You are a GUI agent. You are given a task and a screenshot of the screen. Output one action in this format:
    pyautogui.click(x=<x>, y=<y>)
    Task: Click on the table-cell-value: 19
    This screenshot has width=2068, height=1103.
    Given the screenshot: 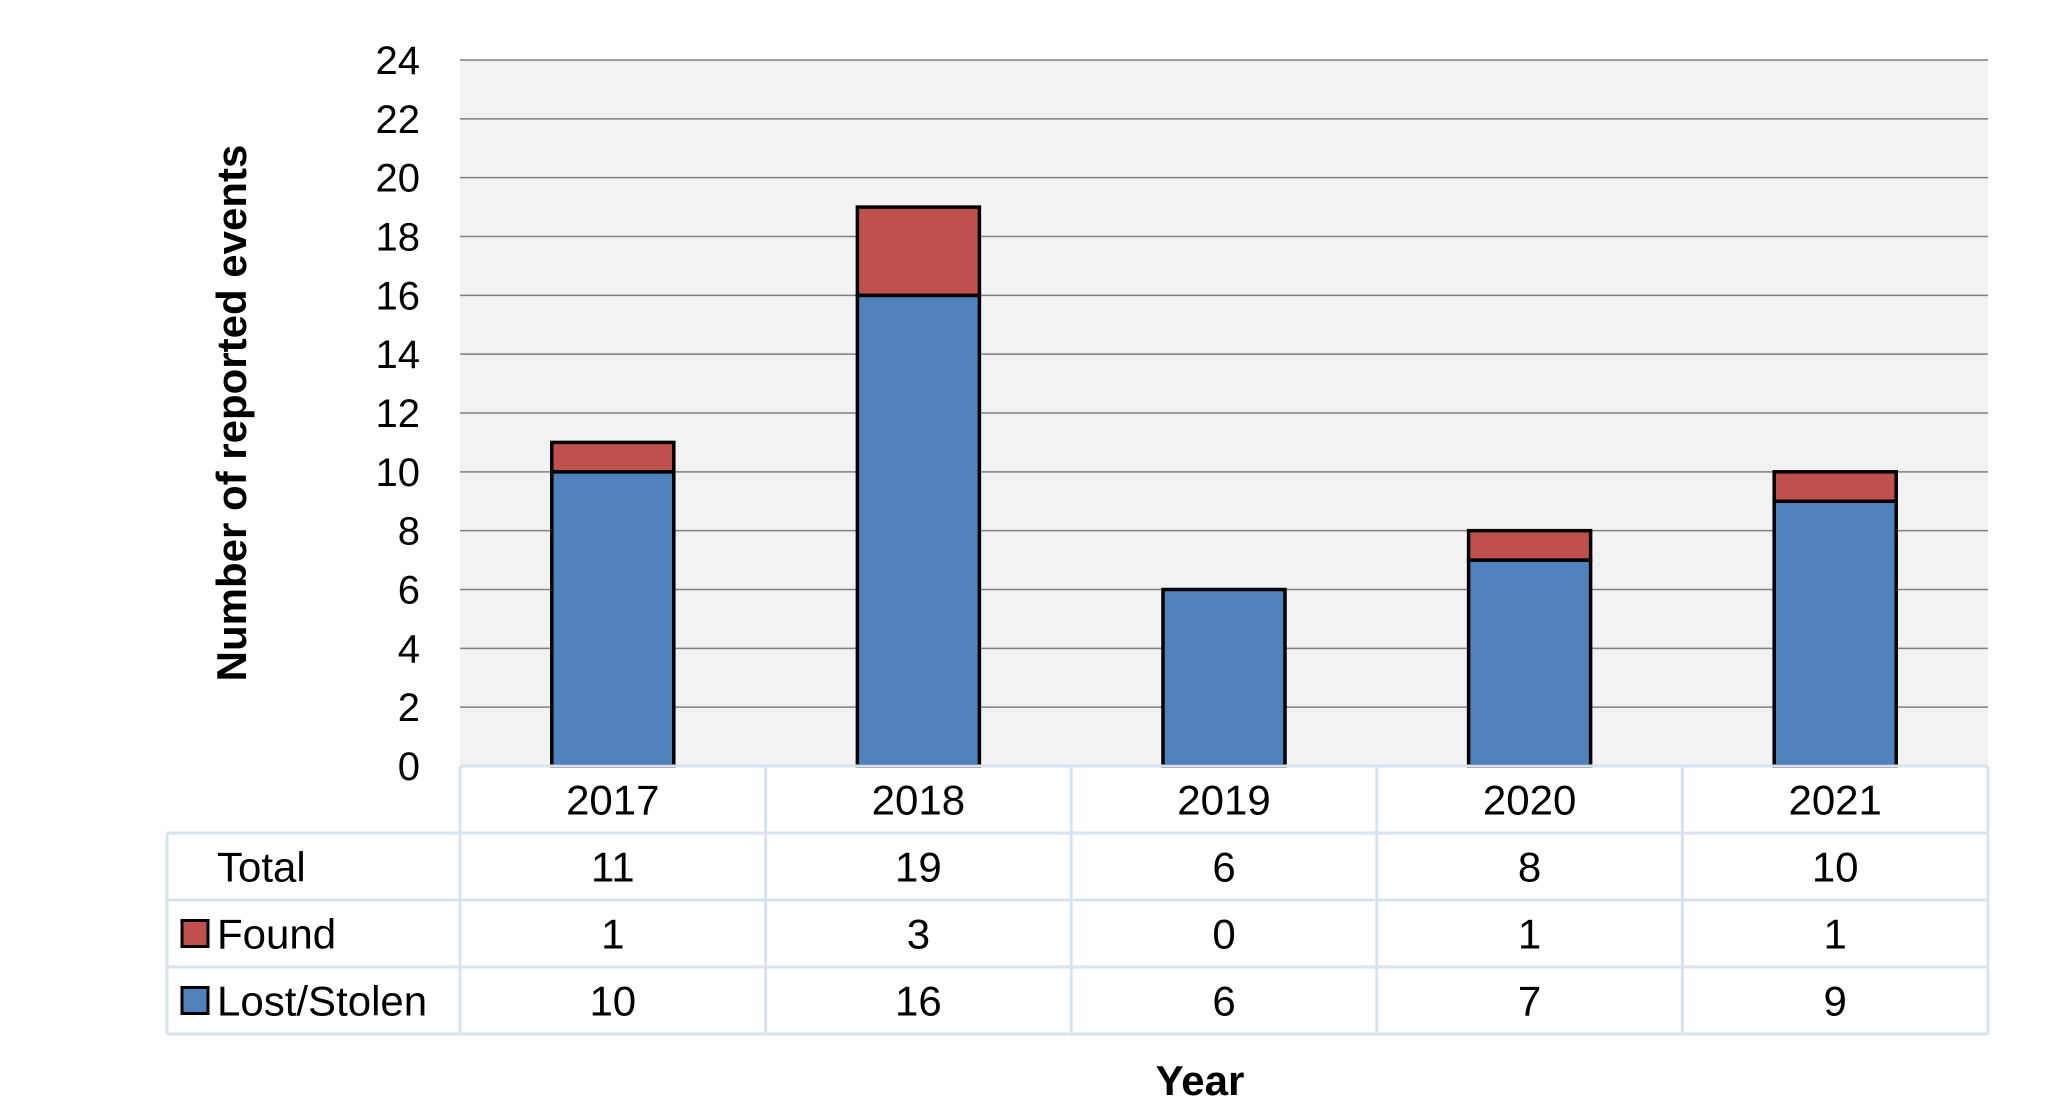 What is the action you would take?
    pyautogui.click(x=918, y=867)
    